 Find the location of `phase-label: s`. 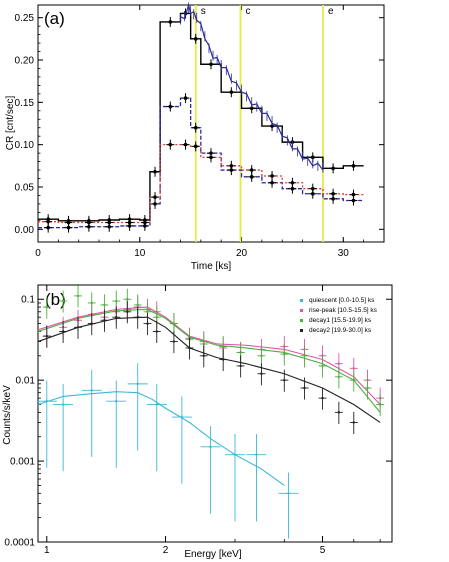

phase-label: s is located at coordinates (203, 11).